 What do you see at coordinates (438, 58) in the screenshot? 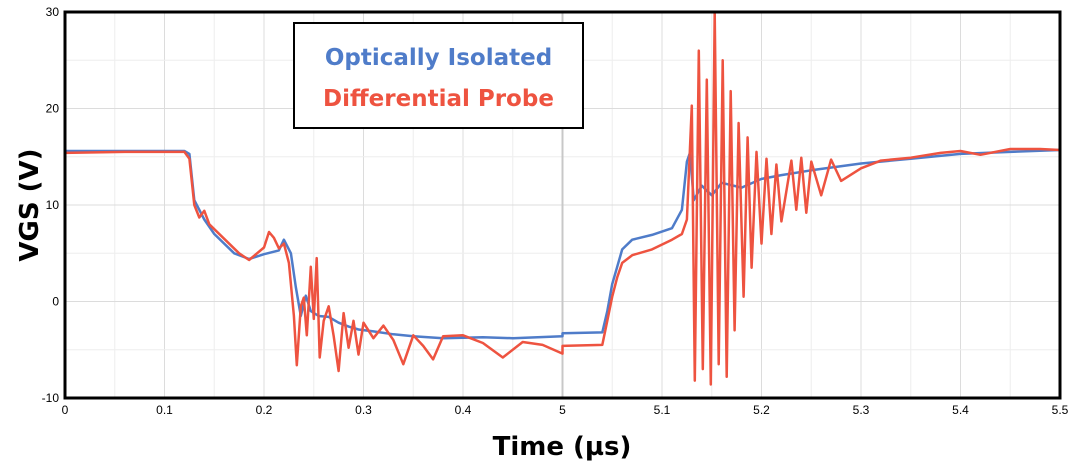
I see `legend-entry-optically-isolated: Optically Isolated` at bounding box center [438, 58].